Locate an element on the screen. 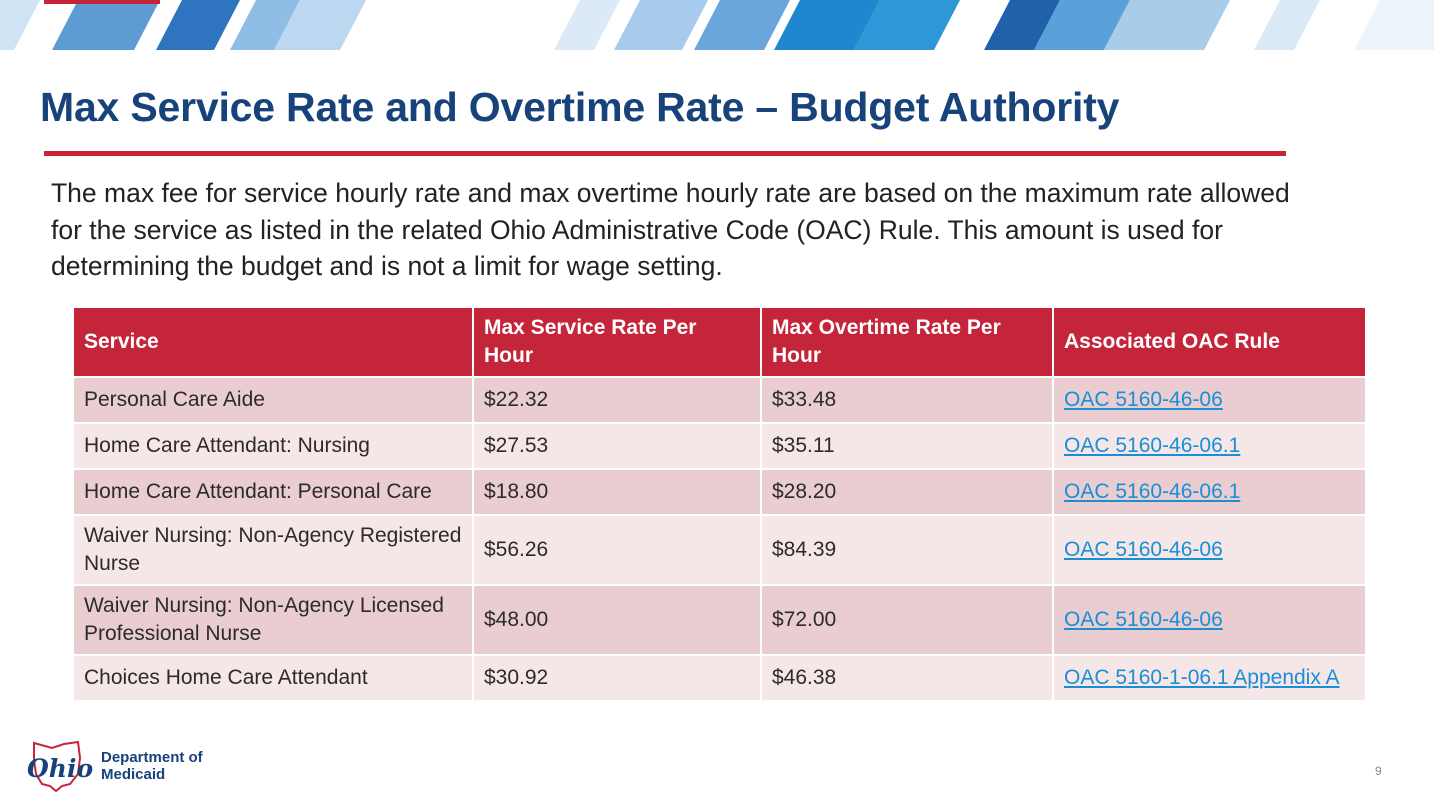  ohio-medicaid-logo: Ohio Department of Medicaid is located at coordinates (126, 767).